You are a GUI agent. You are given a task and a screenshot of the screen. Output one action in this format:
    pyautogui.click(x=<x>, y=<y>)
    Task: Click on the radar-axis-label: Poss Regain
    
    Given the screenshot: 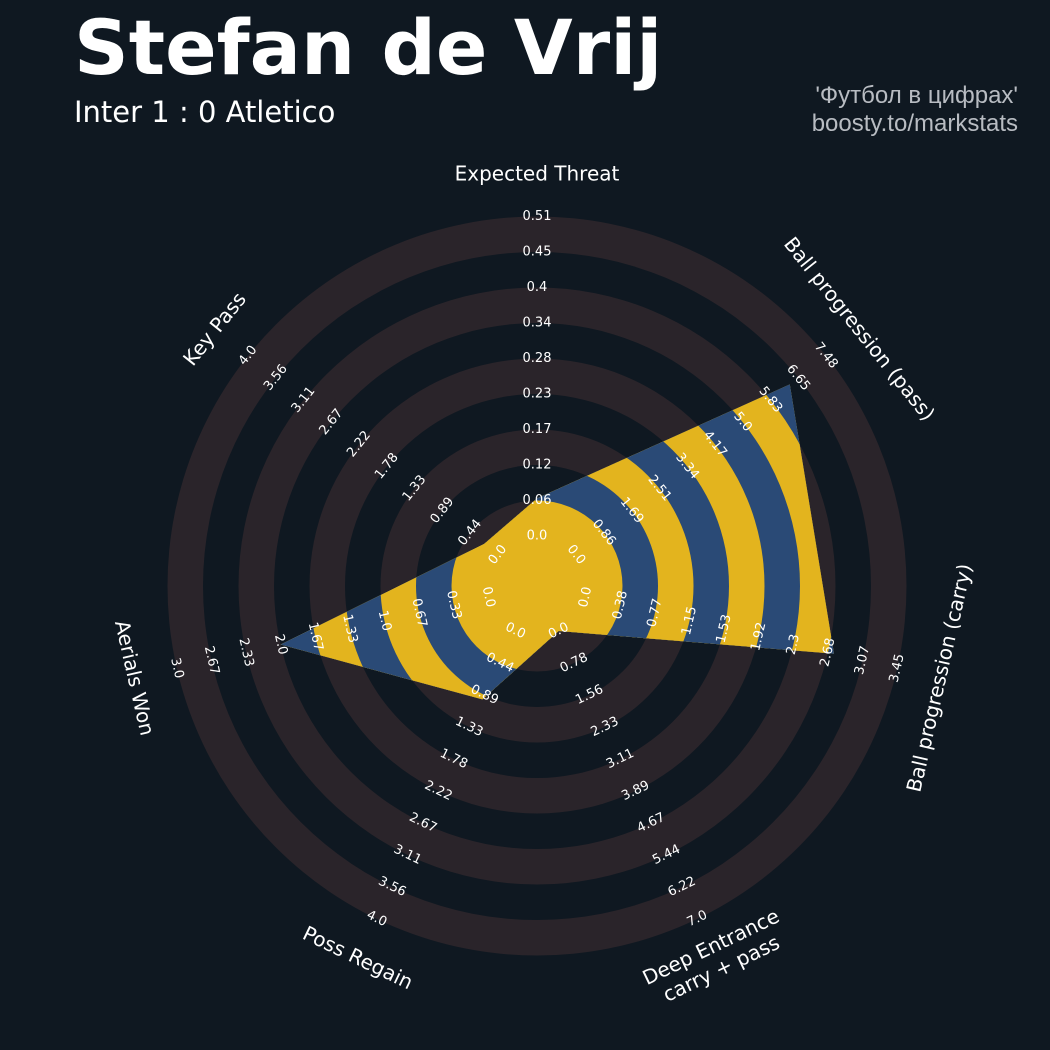 What is the action you would take?
    pyautogui.click(x=358, y=957)
    